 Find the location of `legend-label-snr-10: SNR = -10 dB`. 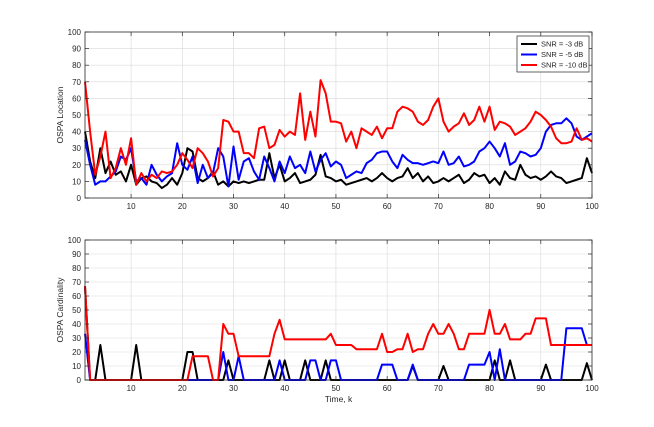

legend-label-snr-10: SNR = -10 dB is located at coordinates (564, 65).